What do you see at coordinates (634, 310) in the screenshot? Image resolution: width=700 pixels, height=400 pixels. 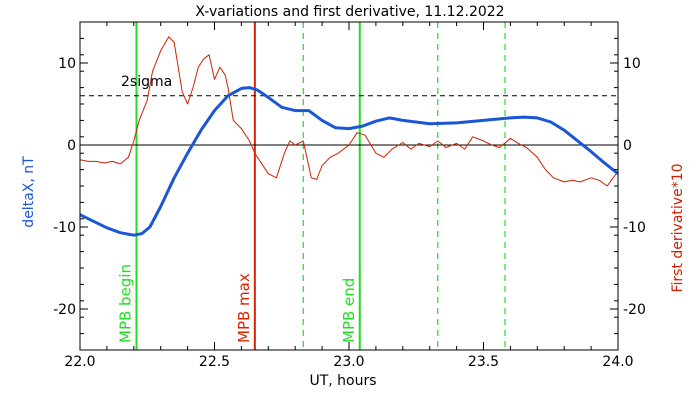 I see `y-tick-label-right: -20` at bounding box center [634, 310].